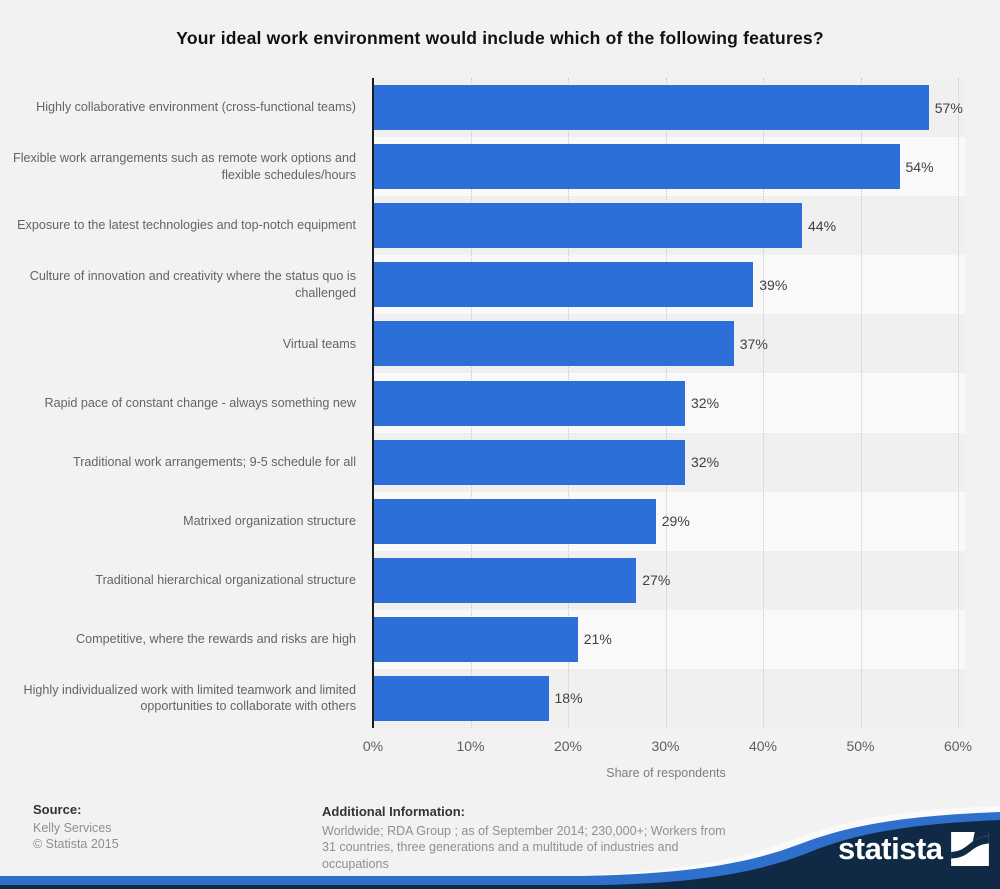 The image size is (1000, 889). I want to click on row-plot-area: 44%, so click(669, 226).